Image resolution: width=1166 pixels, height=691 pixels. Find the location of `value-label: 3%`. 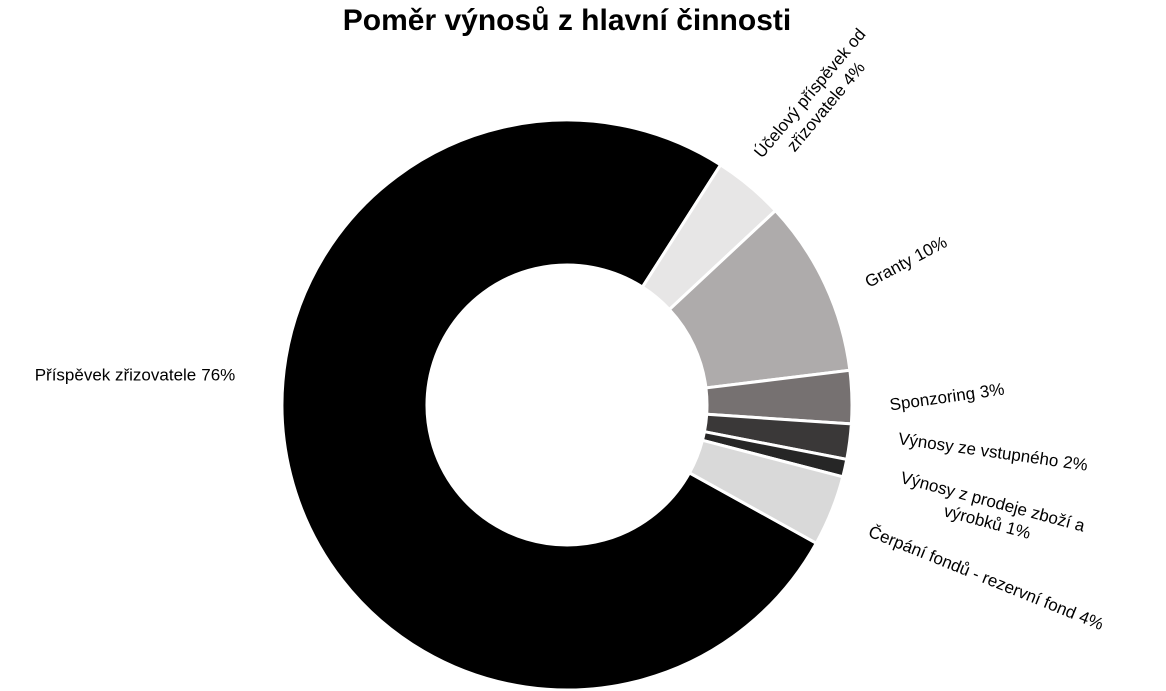

value-label: 3% is located at coordinates (992, 390).